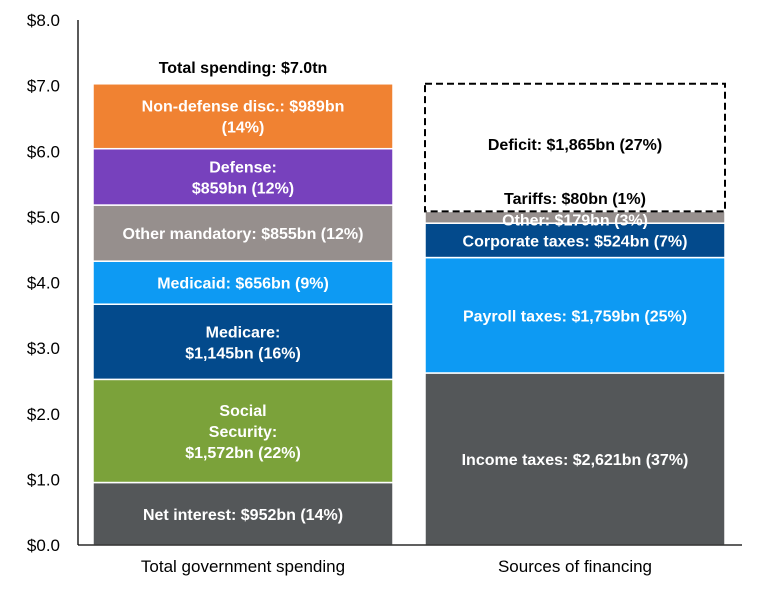  I want to click on segment-corporate-taxes: Corporate taxes: $524bn (7%), so click(575, 240).